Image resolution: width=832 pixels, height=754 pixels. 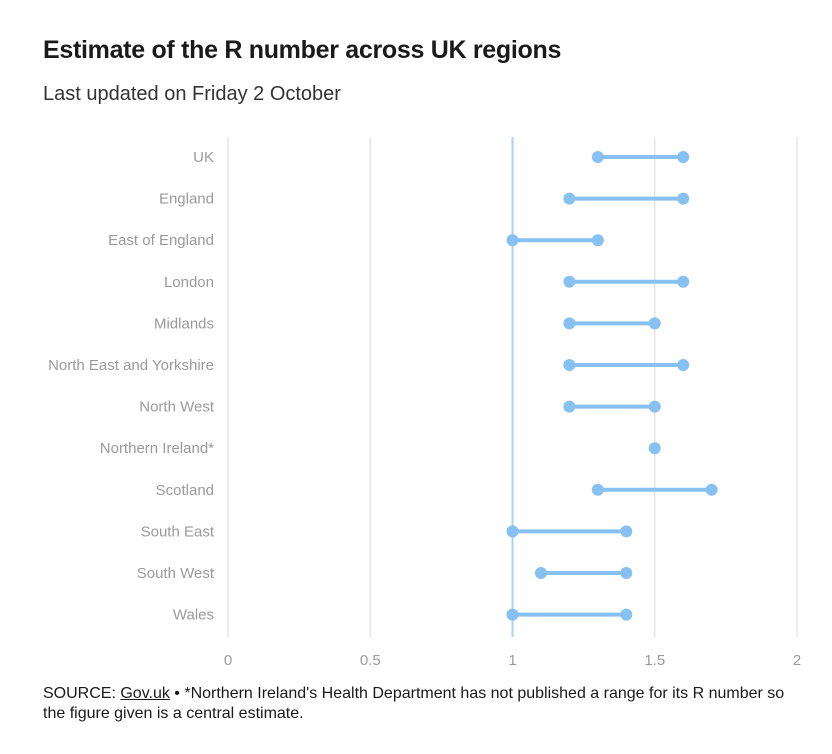 What do you see at coordinates (626, 573) in the screenshot?
I see `high-point-south-west` at bounding box center [626, 573].